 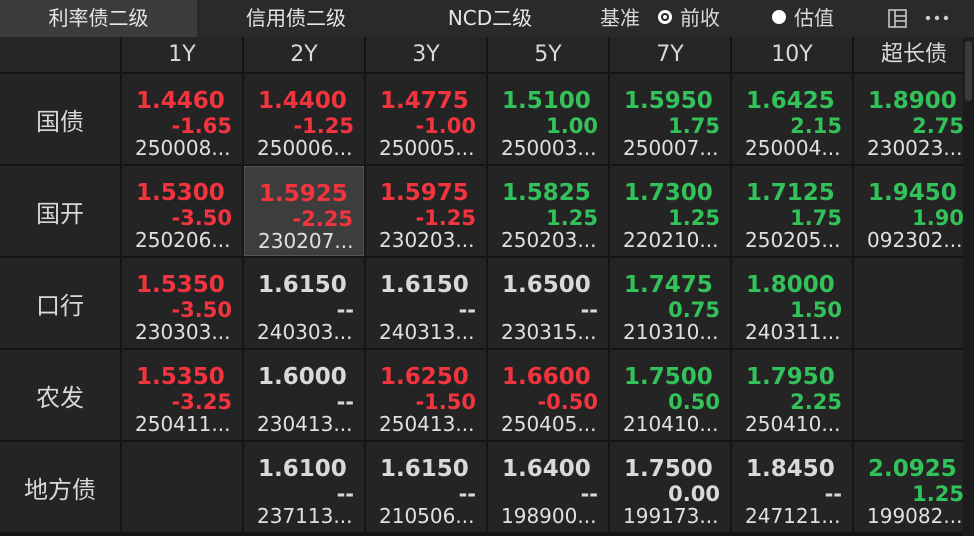 What do you see at coordinates (296, 18) in the screenshot?
I see `tab: 信用债二级` at bounding box center [296, 18].